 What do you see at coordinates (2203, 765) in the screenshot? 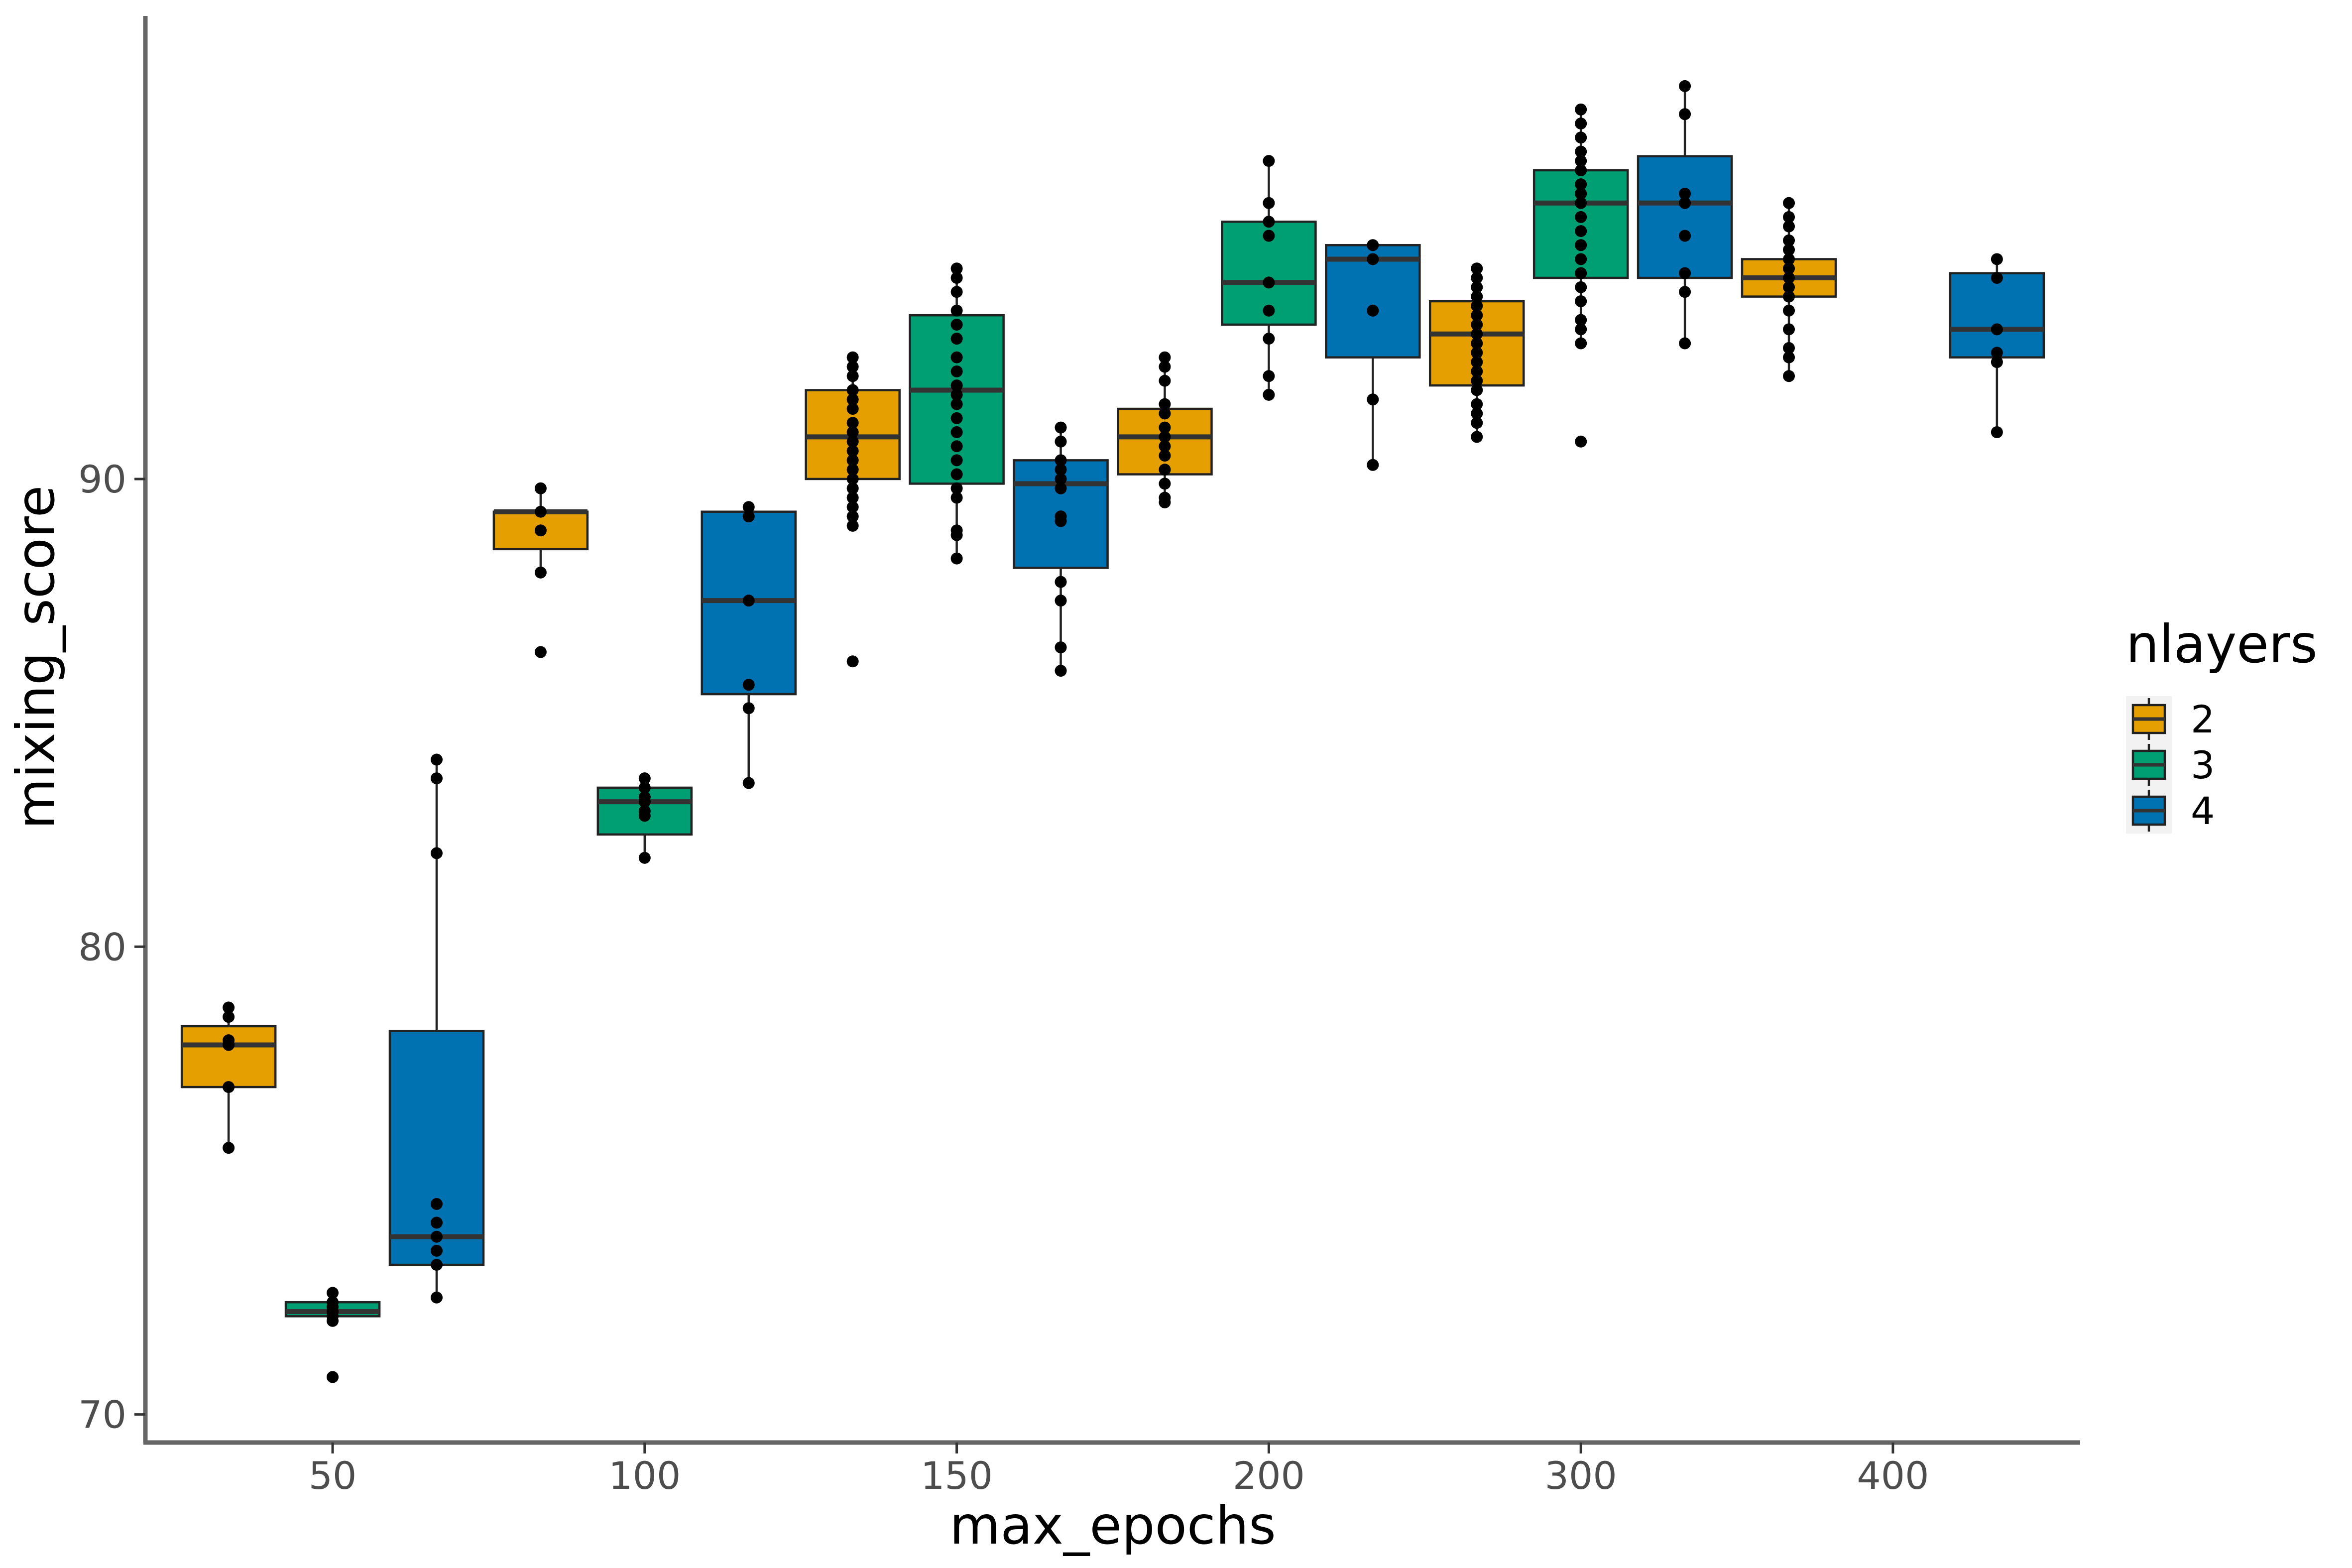
I see `legend-label: 3` at bounding box center [2203, 765].